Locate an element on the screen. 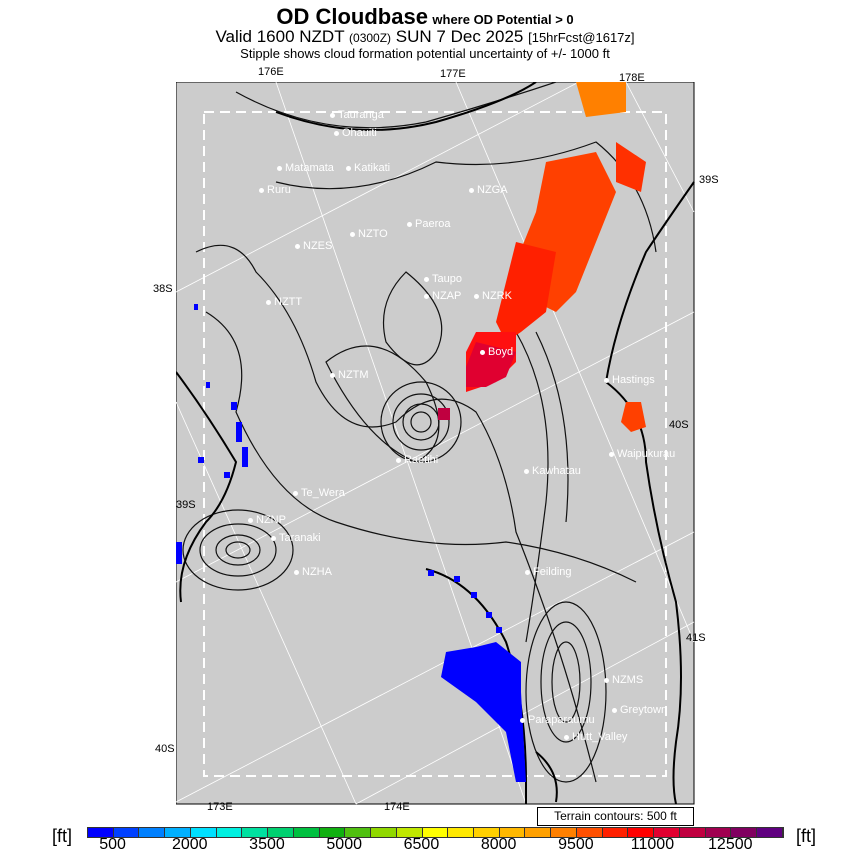 This screenshot has width=850, height=860. place-label: Ohauiti is located at coordinates (355, 133).